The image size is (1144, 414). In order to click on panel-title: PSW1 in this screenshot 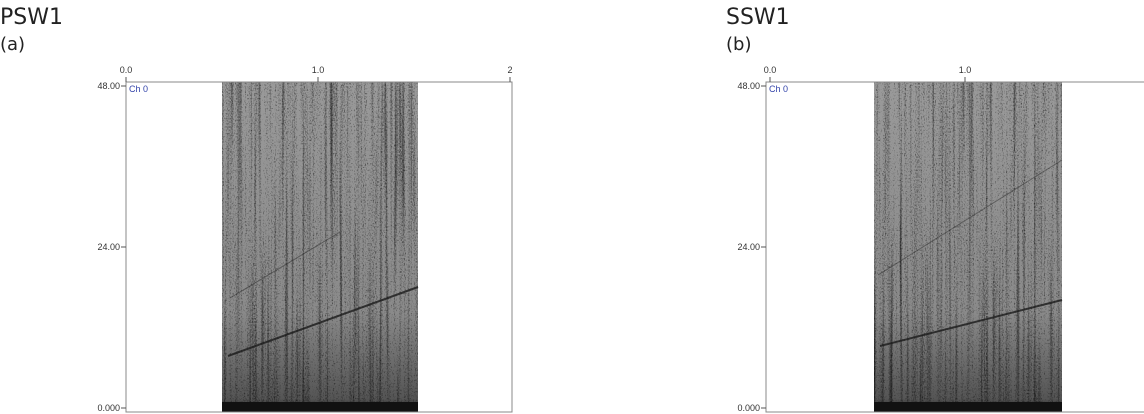, I will do `click(31, 17)`.